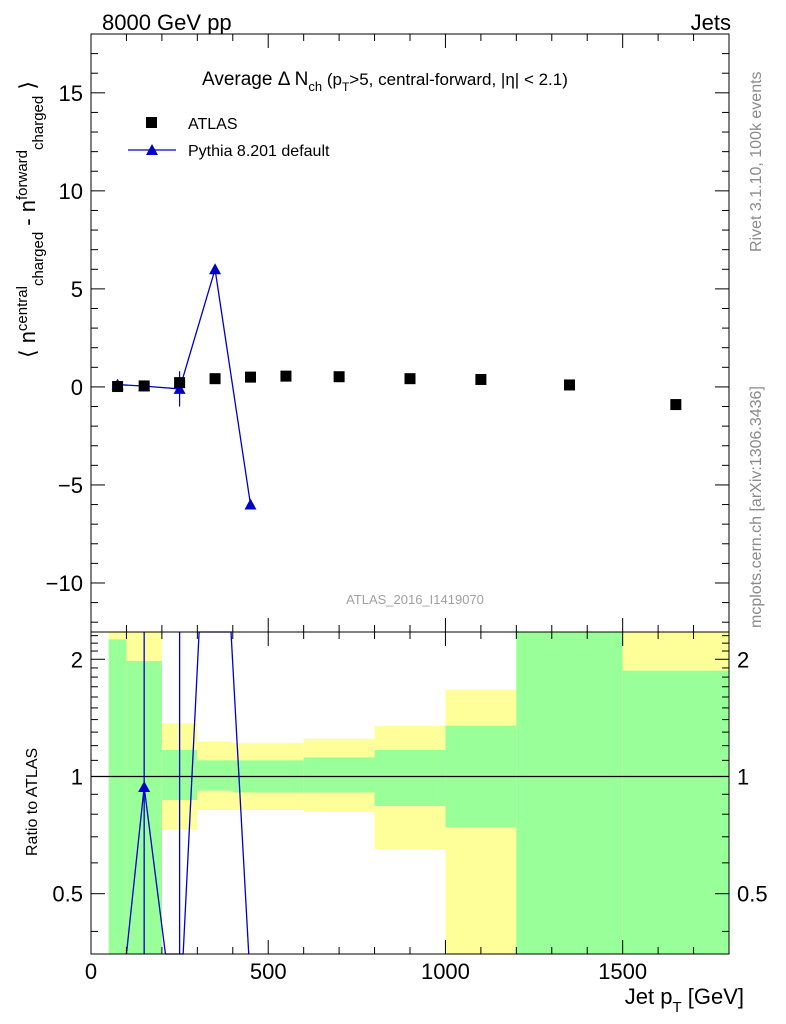 The height and width of the screenshot is (1024, 786). I want to click on legend: ATLAS Pythia 8.201 default, so click(229, 138).